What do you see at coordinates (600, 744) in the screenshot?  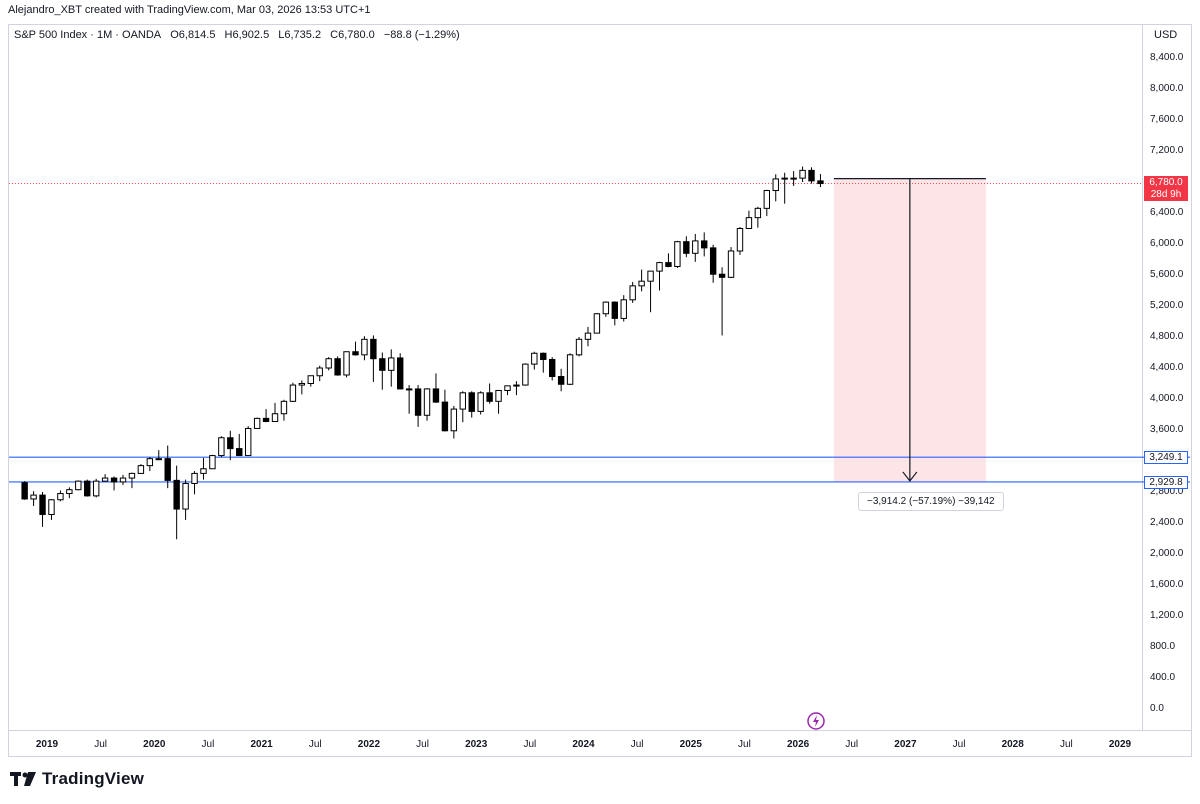 I see `time-scale` at bounding box center [600, 744].